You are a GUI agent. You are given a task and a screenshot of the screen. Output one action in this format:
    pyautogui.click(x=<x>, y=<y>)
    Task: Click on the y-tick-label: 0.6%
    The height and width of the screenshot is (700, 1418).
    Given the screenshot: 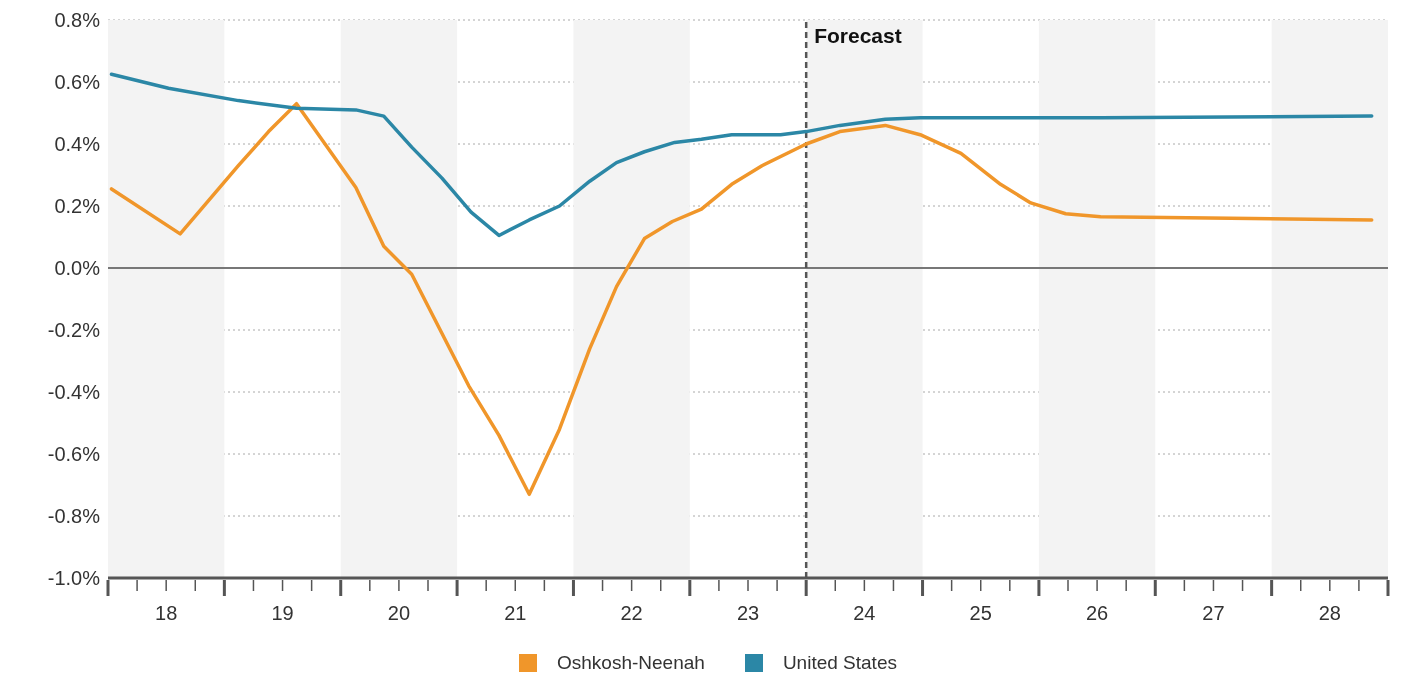 What is the action you would take?
    pyautogui.click(x=77, y=82)
    